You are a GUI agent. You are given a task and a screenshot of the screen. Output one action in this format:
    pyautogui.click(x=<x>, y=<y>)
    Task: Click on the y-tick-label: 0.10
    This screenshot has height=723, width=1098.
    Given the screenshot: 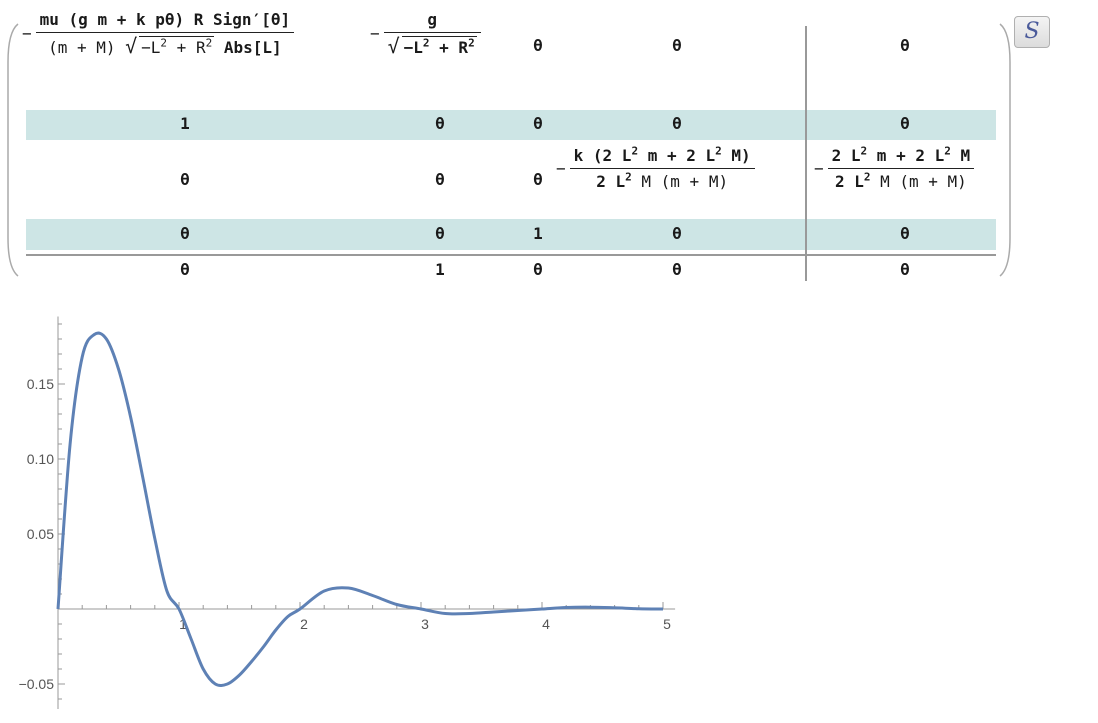 What is the action you would take?
    pyautogui.click(x=40, y=459)
    